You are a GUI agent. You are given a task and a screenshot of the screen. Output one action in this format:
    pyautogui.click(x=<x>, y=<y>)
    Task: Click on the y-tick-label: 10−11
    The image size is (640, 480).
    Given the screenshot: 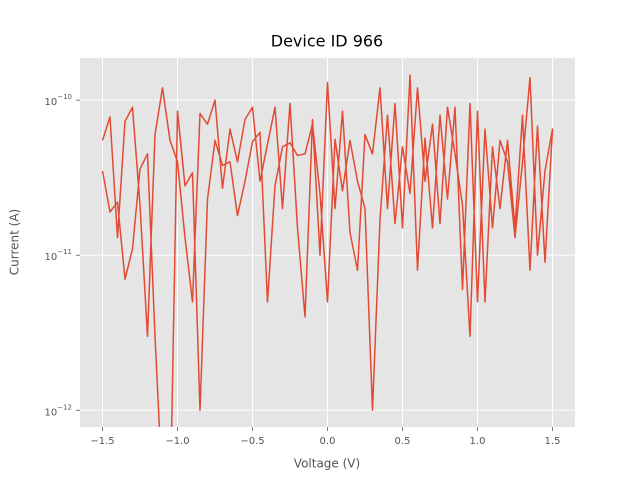 What is the action you would take?
    pyautogui.click(x=58, y=255)
    